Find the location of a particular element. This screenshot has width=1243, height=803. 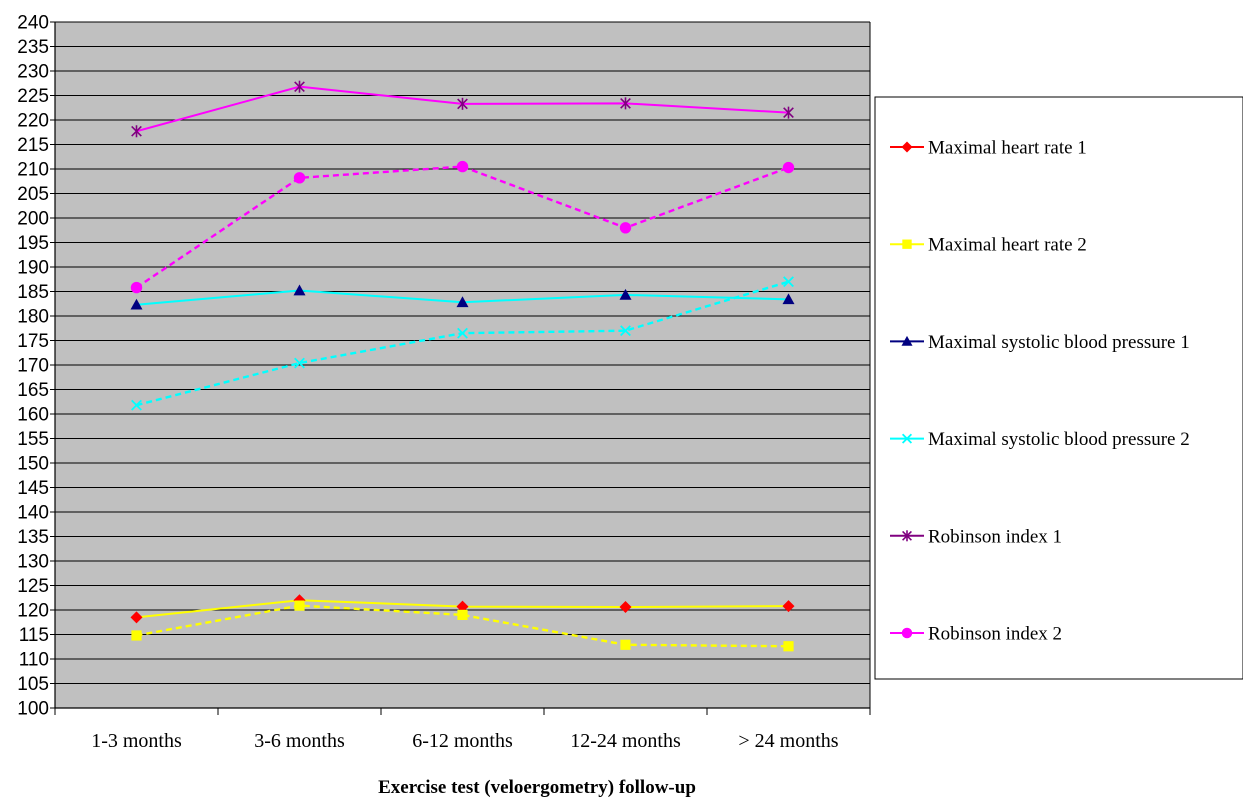

y-tick-label: 145 is located at coordinates (33, 488).